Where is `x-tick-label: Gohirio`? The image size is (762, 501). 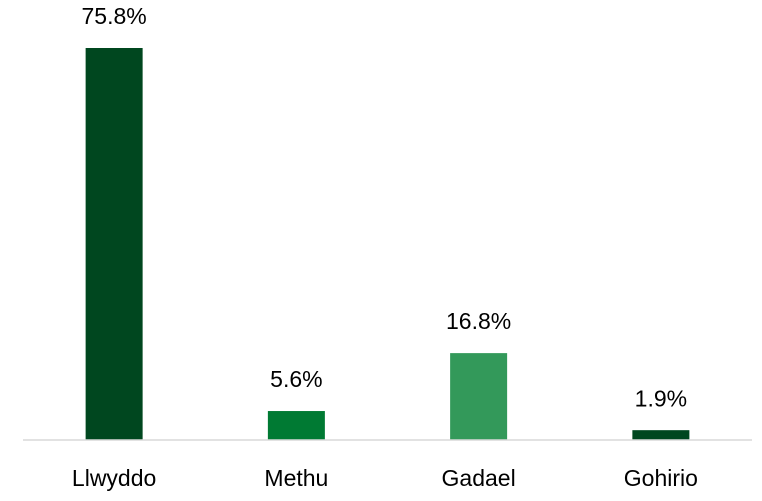 x-tick-label: Gohirio is located at coordinates (661, 478).